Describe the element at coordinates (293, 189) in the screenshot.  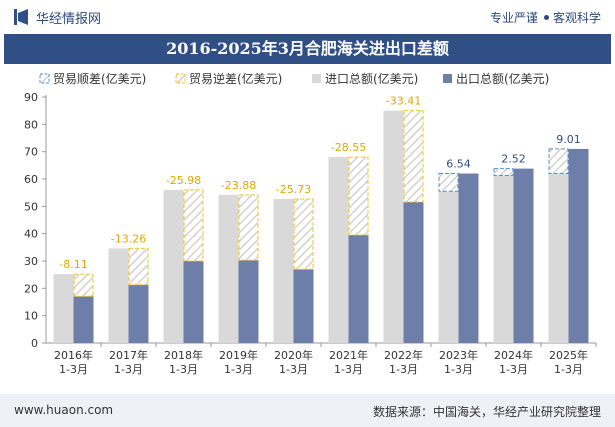
I see `balance-label: -25.73` at that location.